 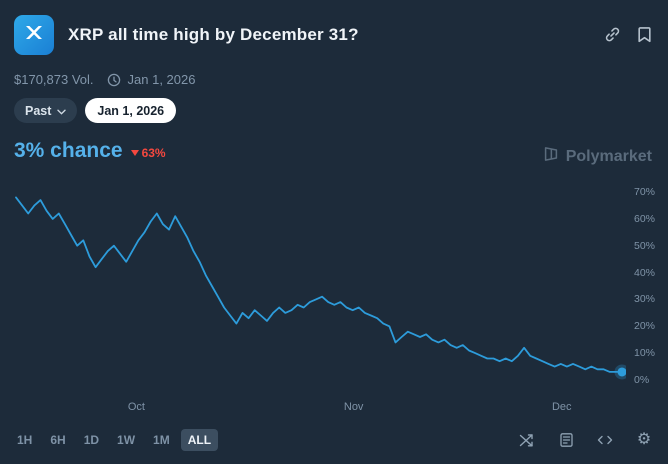 I want to click on chance-value: 3% chance, so click(x=68, y=150).